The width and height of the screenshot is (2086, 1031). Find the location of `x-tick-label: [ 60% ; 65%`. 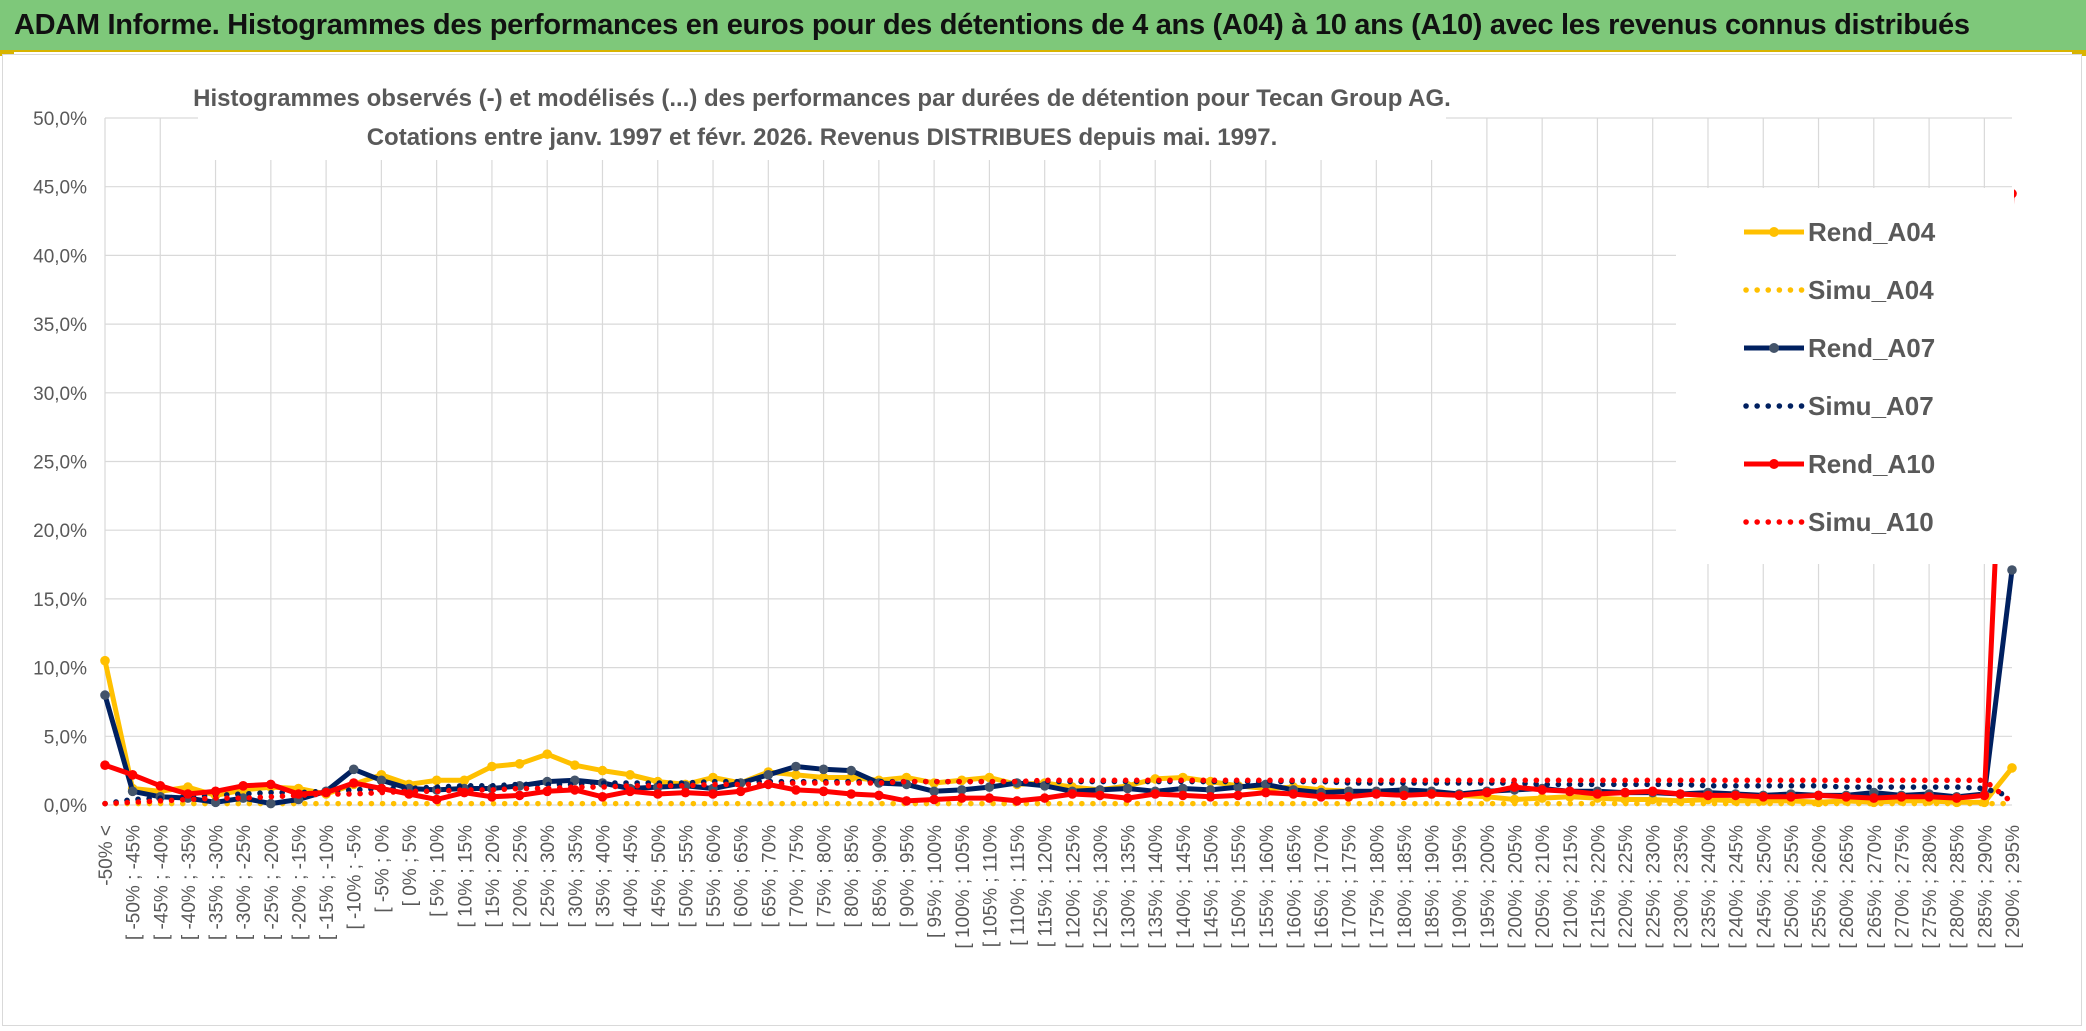

x-tick-label: [ 60% ; 65% is located at coordinates (742, 876).